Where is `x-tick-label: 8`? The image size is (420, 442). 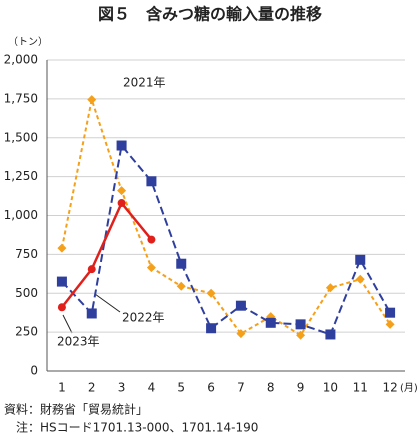
x-tick-label: 8 is located at coordinates (271, 388).